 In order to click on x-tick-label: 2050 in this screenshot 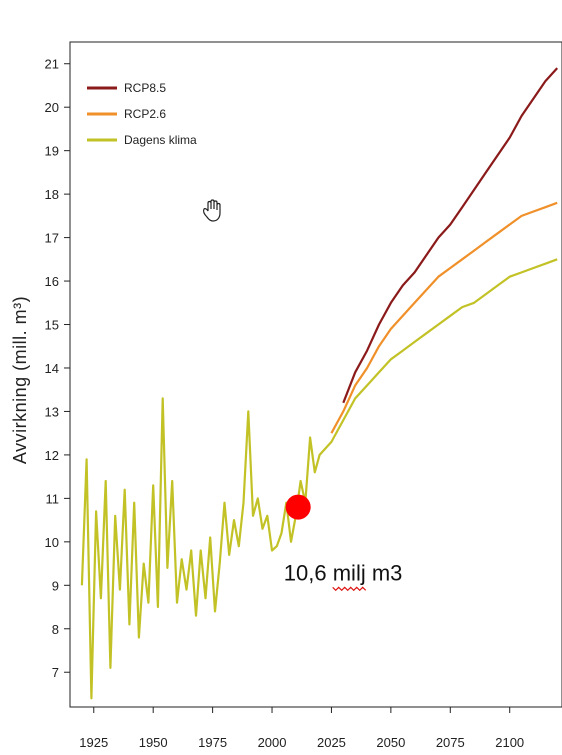, I will do `click(390, 742)`.